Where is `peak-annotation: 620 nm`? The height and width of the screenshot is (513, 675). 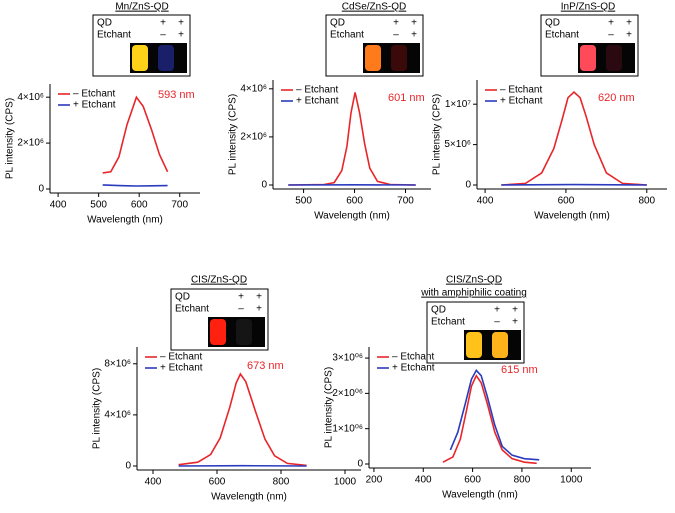
peak-annotation: 620 nm is located at coordinates (616, 98).